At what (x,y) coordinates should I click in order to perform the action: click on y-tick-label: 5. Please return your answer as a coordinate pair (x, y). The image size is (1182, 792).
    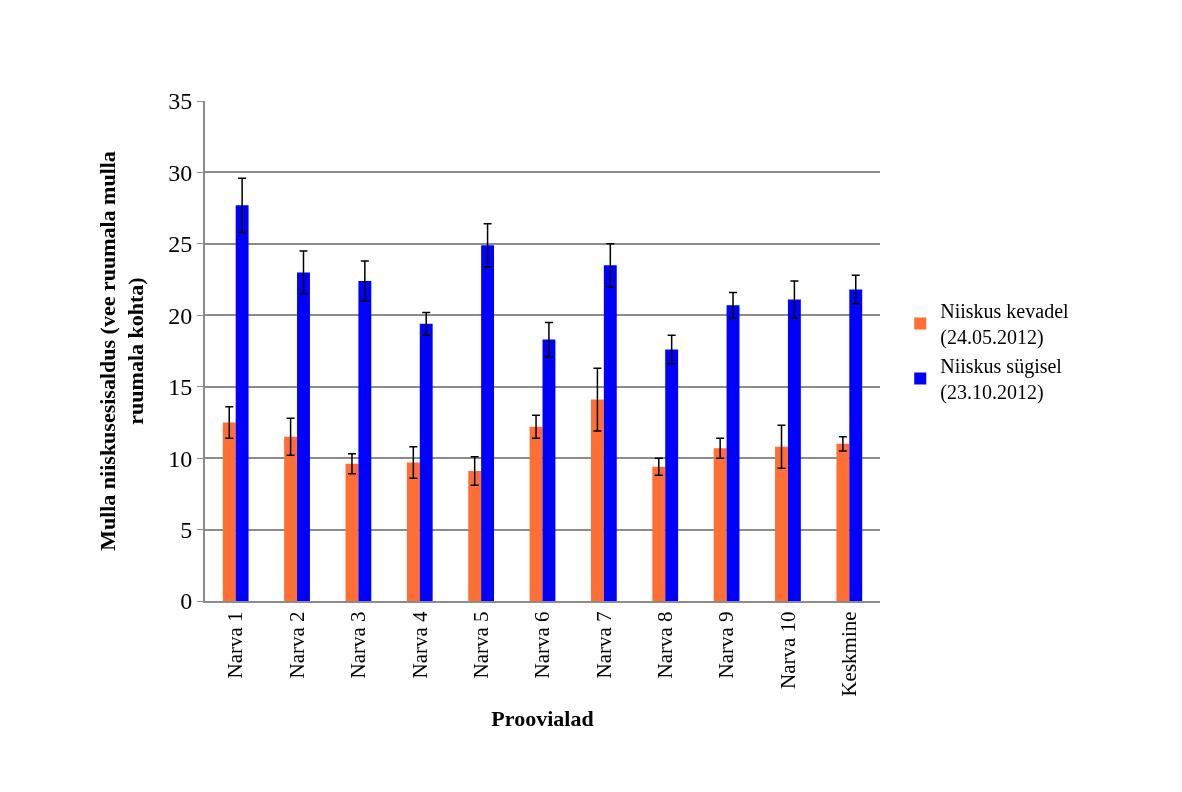
    Looking at the image, I should click on (186, 529).